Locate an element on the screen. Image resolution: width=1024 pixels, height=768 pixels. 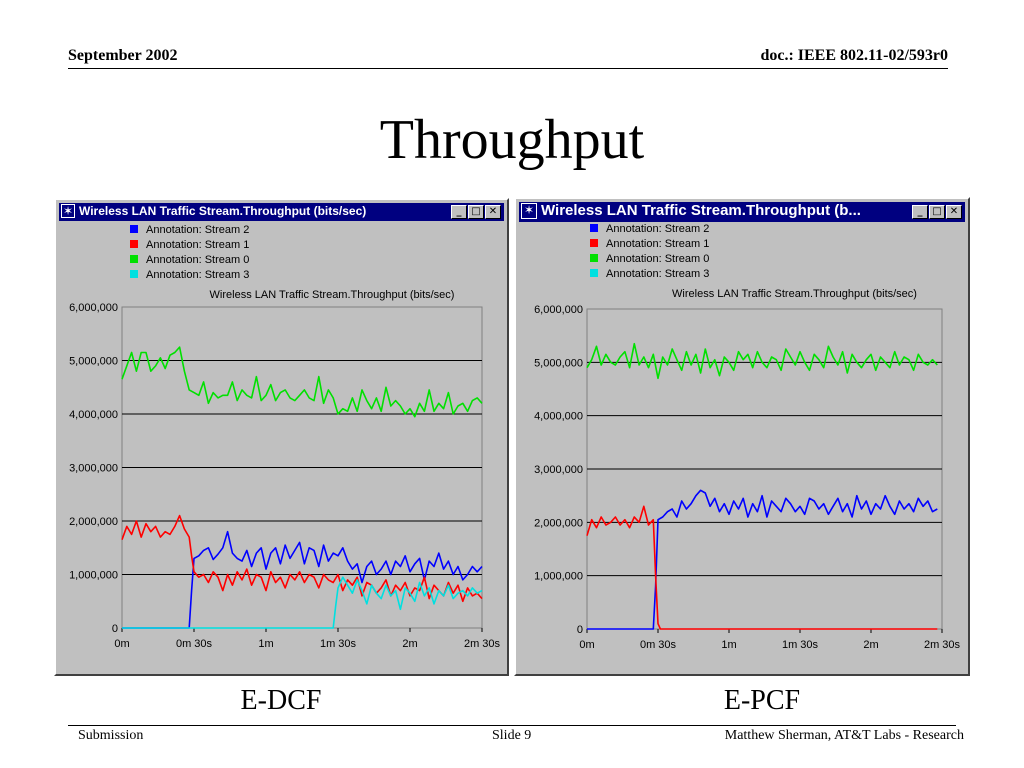
caption-epcf: E-PCF is located at coordinates (762, 700).